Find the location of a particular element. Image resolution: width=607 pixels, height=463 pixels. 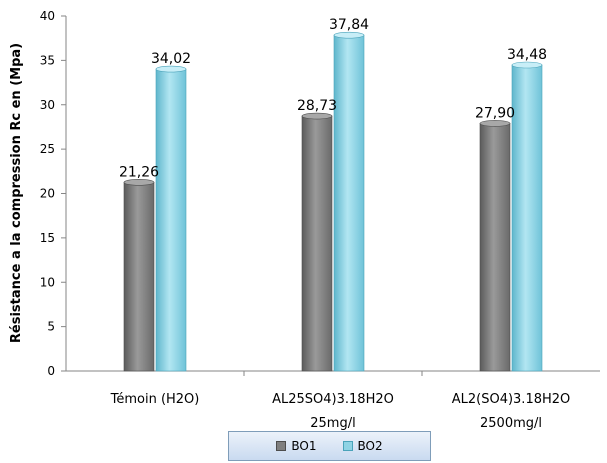

legend-item-bo1: BO1 is located at coordinates (296, 446).